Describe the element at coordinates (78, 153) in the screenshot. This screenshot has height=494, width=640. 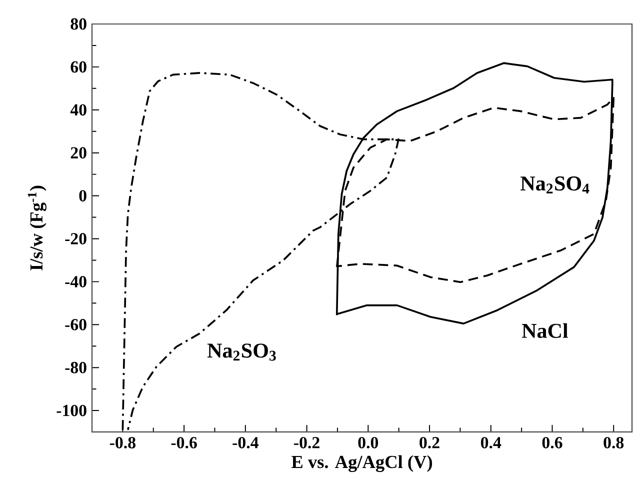
I see `y-tick-label: 20` at that location.